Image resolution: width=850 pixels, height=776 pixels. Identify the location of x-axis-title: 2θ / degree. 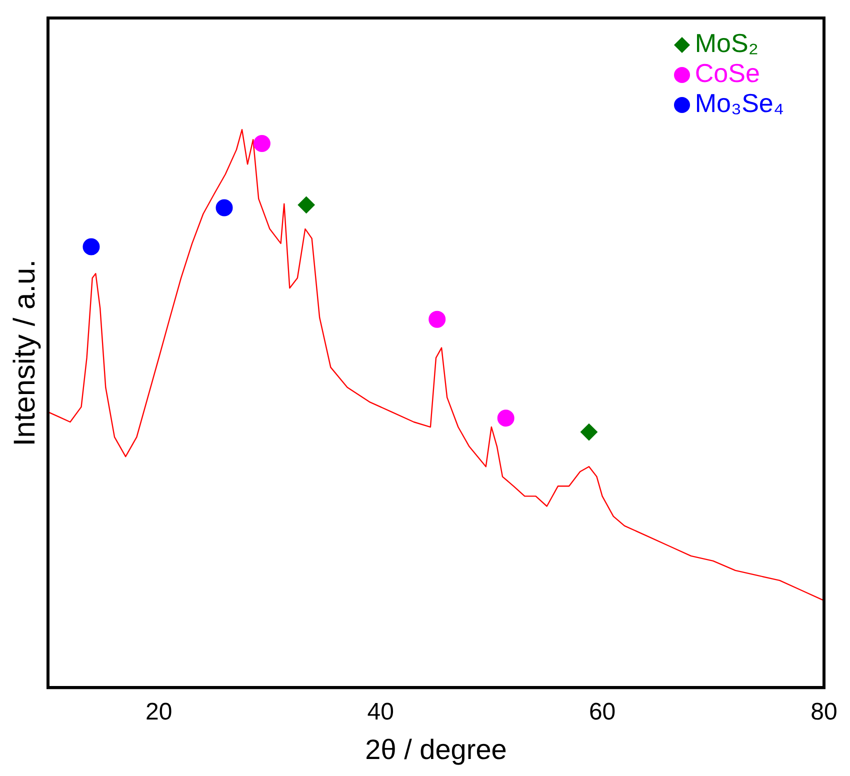
(436, 749).